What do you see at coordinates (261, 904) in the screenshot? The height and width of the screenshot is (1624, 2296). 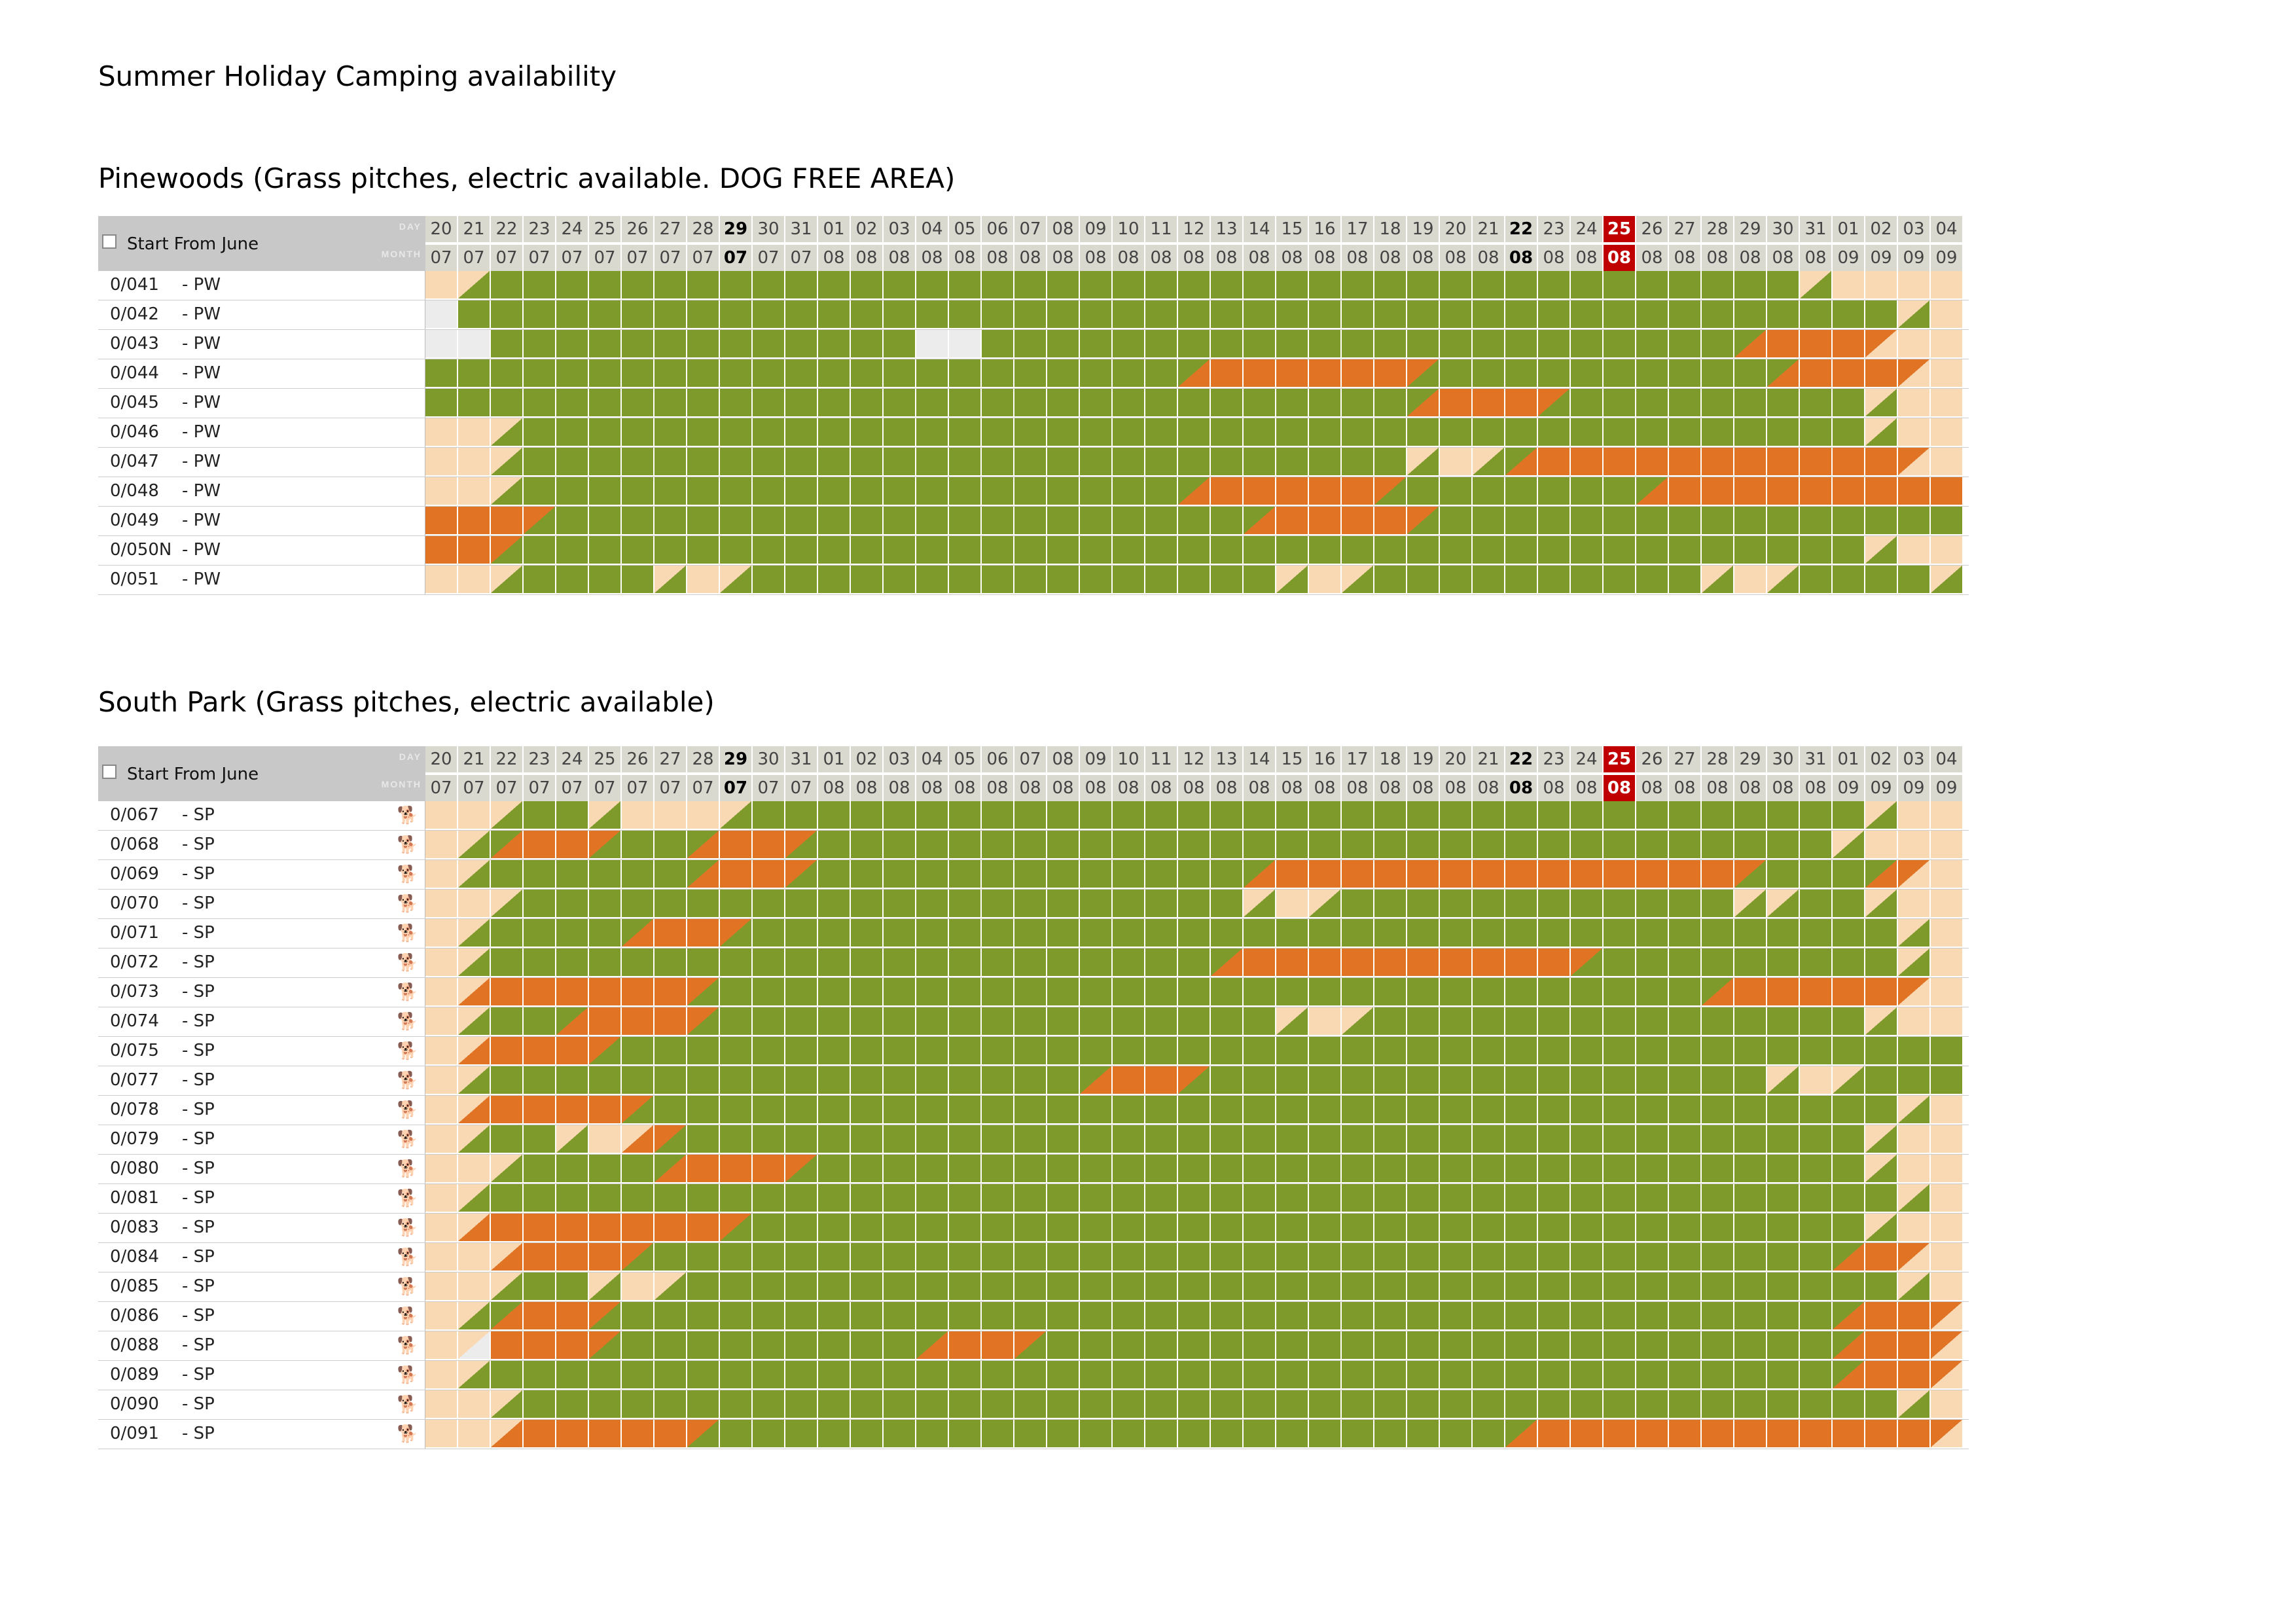 I see `pitch-name-cell: 0/070- SP 🐕` at bounding box center [261, 904].